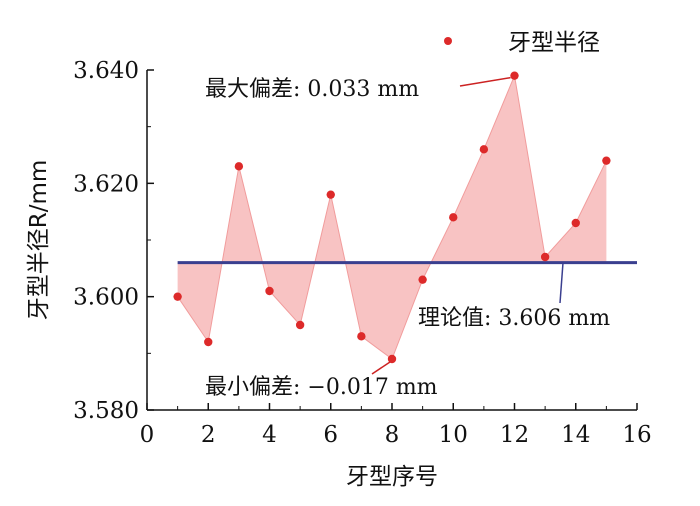  I want to click on x-tick-label: 2, so click(208, 435).